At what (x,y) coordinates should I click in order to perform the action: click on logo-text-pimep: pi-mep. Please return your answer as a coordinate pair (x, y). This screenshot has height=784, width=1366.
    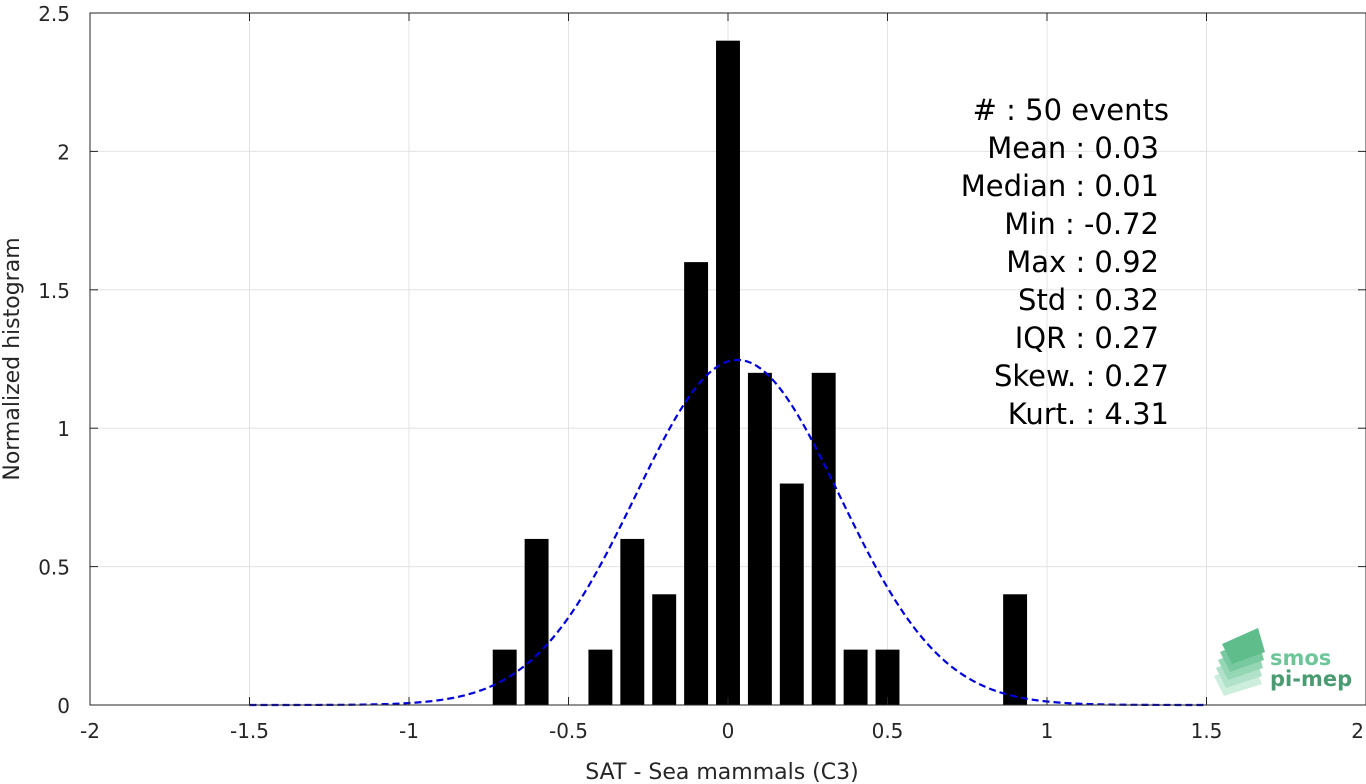
    Looking at the image, I should click on (1311, 679).